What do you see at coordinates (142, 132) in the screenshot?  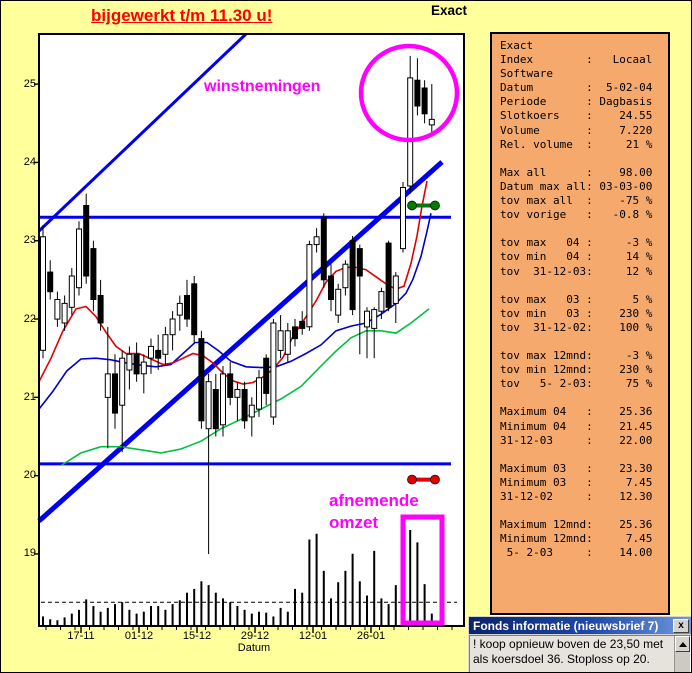 I see `trendline-upper` at bounding box center [142, 132].